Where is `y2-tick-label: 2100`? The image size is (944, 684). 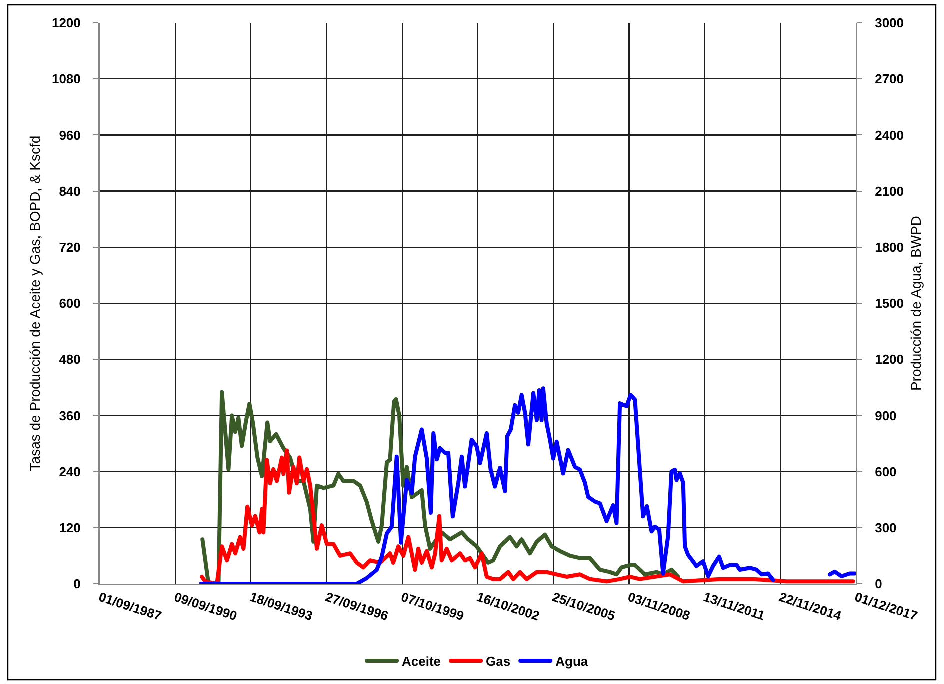 y2-tick-label: 2100 is located at coordinates (889, 191).